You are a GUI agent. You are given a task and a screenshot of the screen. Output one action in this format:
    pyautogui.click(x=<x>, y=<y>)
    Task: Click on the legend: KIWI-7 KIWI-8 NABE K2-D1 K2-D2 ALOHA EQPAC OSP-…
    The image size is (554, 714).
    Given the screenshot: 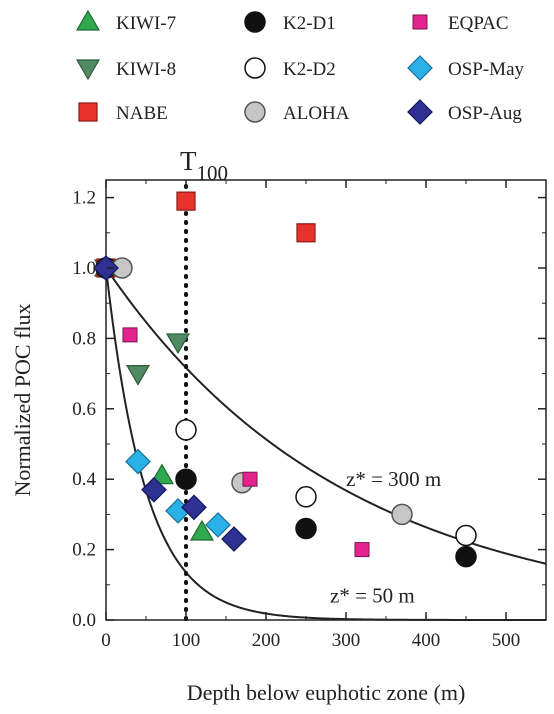 What is the action you would take?
    pyautogui.click(x=300, y=67)
    